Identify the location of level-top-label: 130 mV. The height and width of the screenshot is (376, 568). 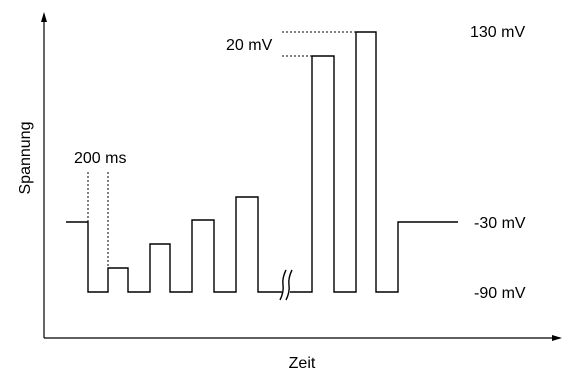
(497, 32).